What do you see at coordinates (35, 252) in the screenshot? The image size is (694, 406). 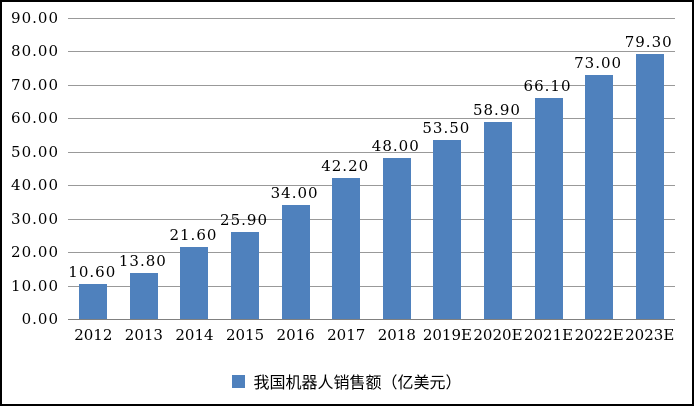 I see `y-tick-label: 20.00` at bounding box center [35, 252].